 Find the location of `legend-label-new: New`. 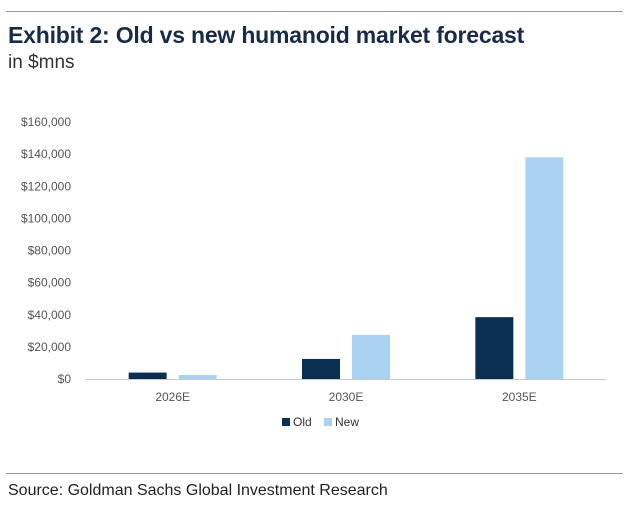

legend-label-new: New is located at coordinates (347, 422).